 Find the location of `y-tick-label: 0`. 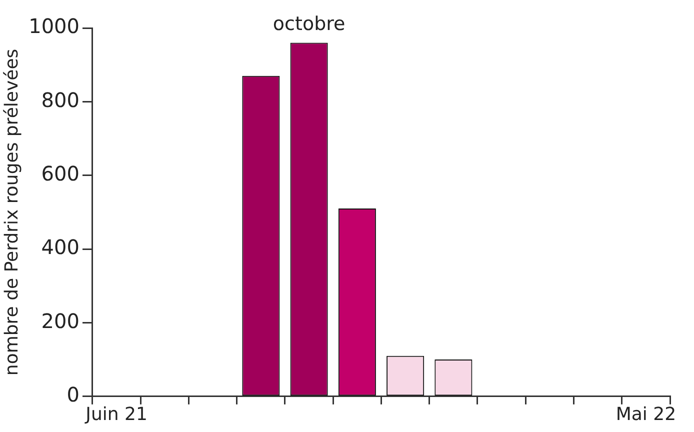

y-tick-label: 0 is located at coordinates (73, 394).